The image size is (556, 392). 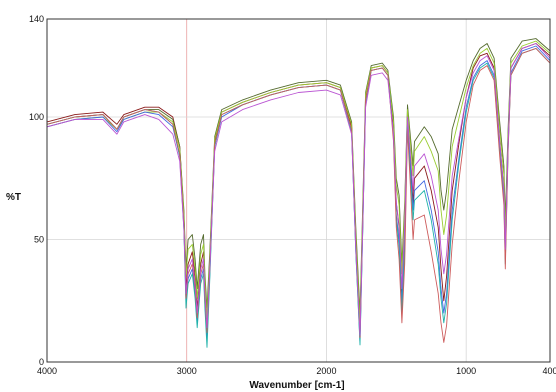 What do you see at coordinates (13, 197) in the screenshot?
I see `y-axis-label: %T` at bounding box center [13, 197].